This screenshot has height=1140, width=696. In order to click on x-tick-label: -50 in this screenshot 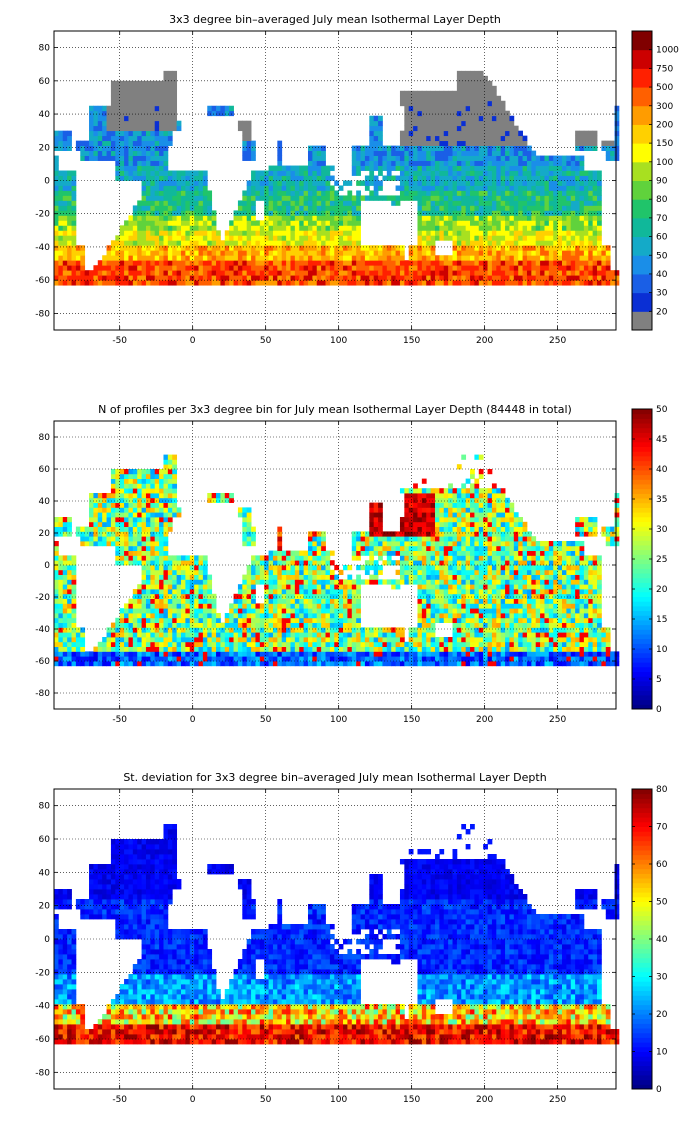, I will do `click(119, 341)`.